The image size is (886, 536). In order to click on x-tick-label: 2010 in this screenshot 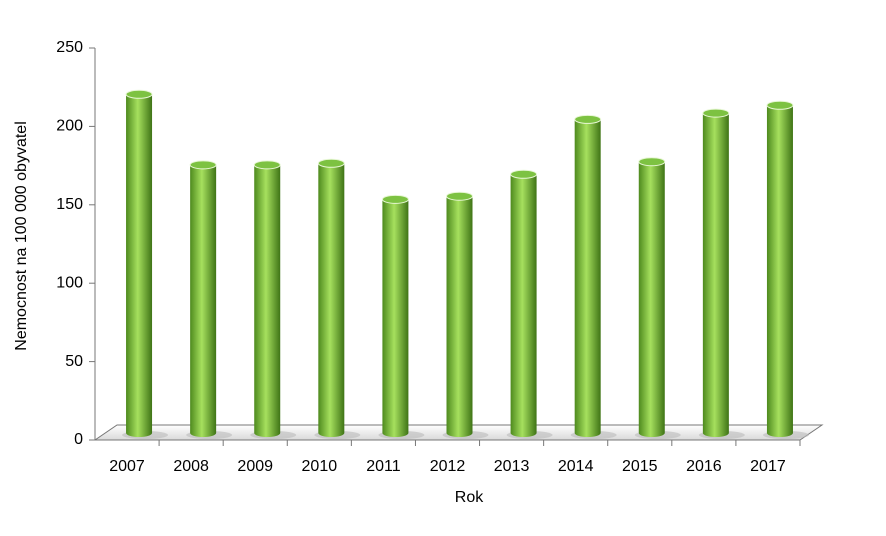, I will do `click(320, 466)`.